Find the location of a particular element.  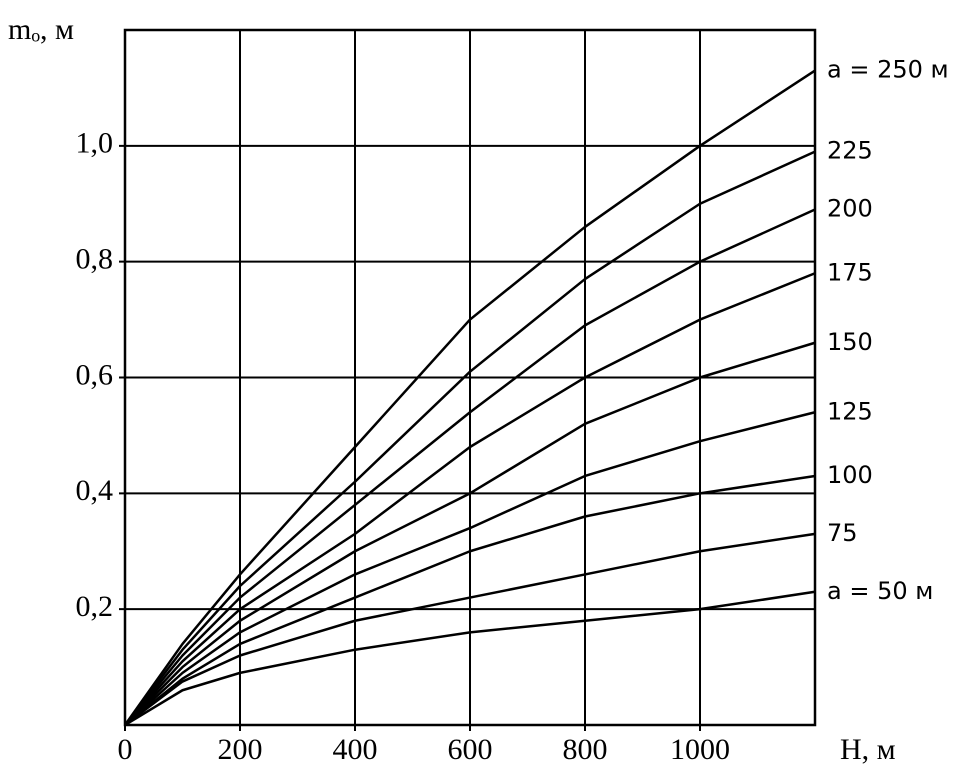

series-label: 200 is located at coordinates (850, 209).